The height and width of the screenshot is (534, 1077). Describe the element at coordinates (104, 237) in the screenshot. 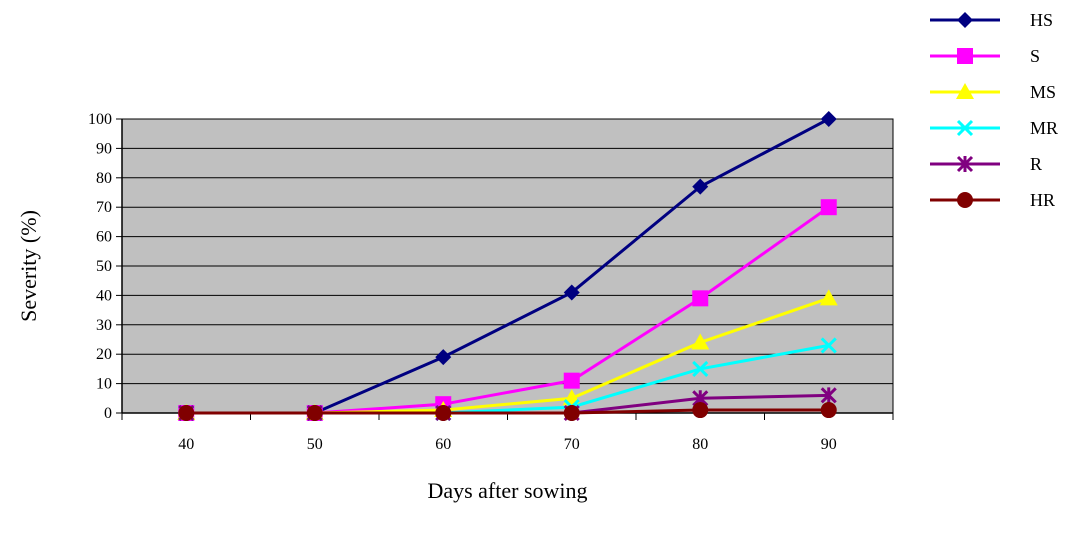

I see `y-tick-label: 60` at that location.